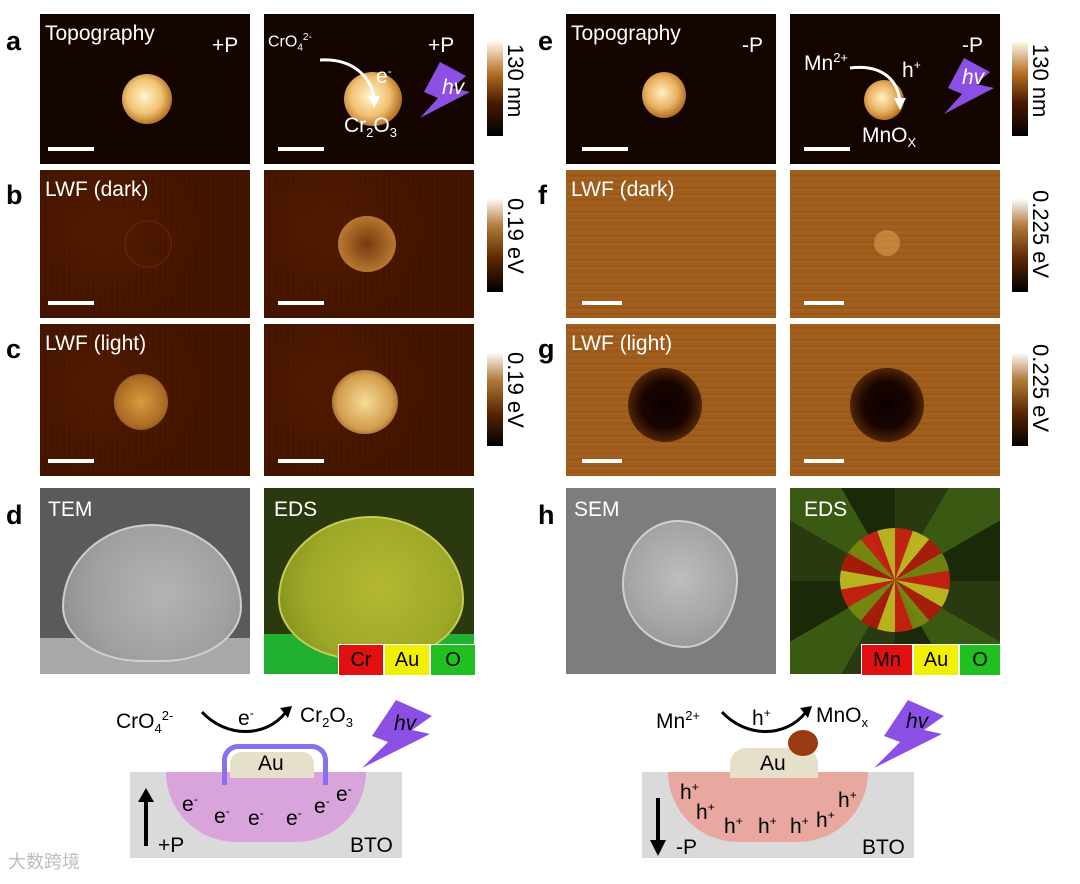 This screenshot has height=884, width=1080. Describe the element at coordinates (407, 660) in the screenshot. I see `legend-au: Au` at that location.